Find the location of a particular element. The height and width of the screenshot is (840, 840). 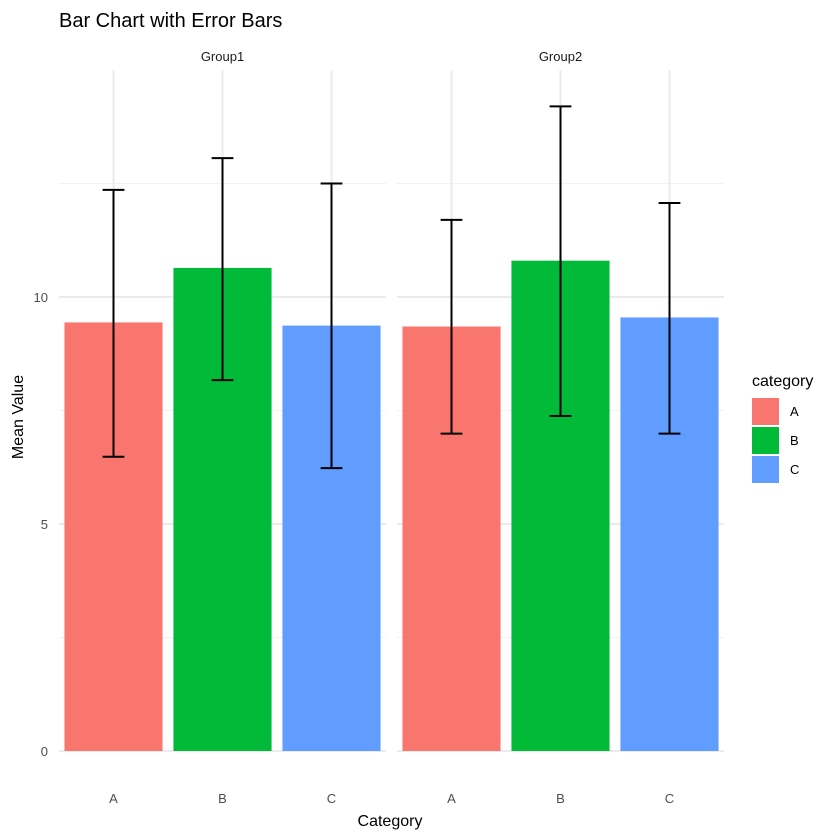

x-axis-title: Category is located at coordinates (390, 821).